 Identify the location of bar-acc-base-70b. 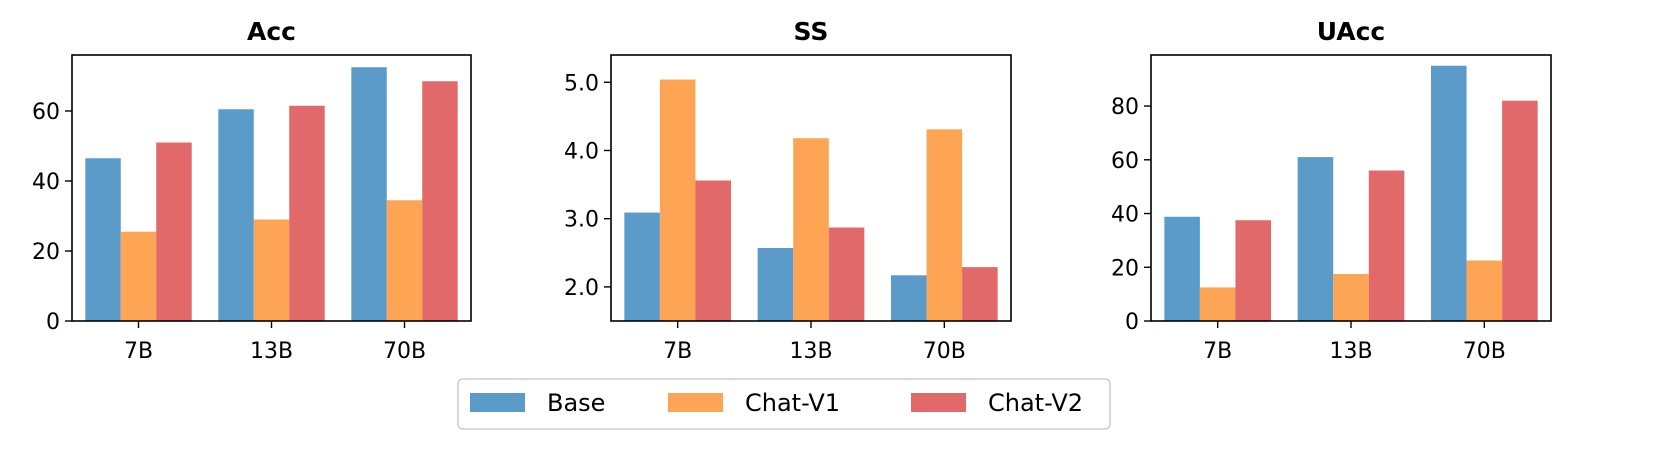
(369, 194).